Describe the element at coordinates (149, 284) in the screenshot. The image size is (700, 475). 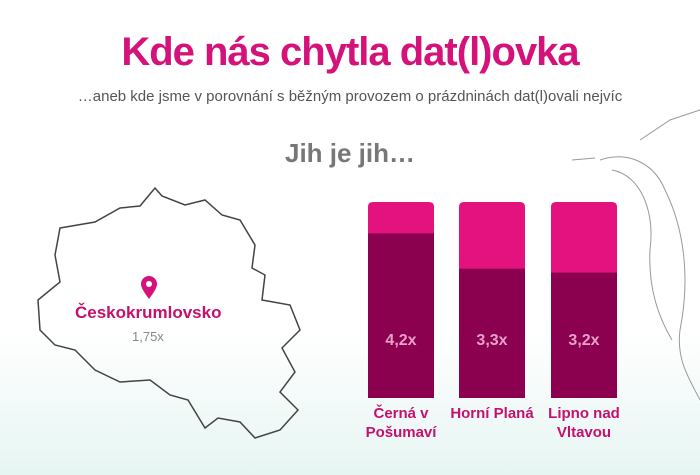
I see `map-pin-dot` at that location.